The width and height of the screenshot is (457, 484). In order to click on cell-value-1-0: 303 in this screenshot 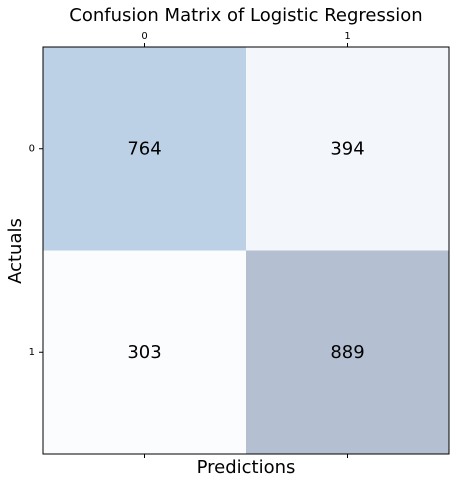, I will do `click(144, 352)`.